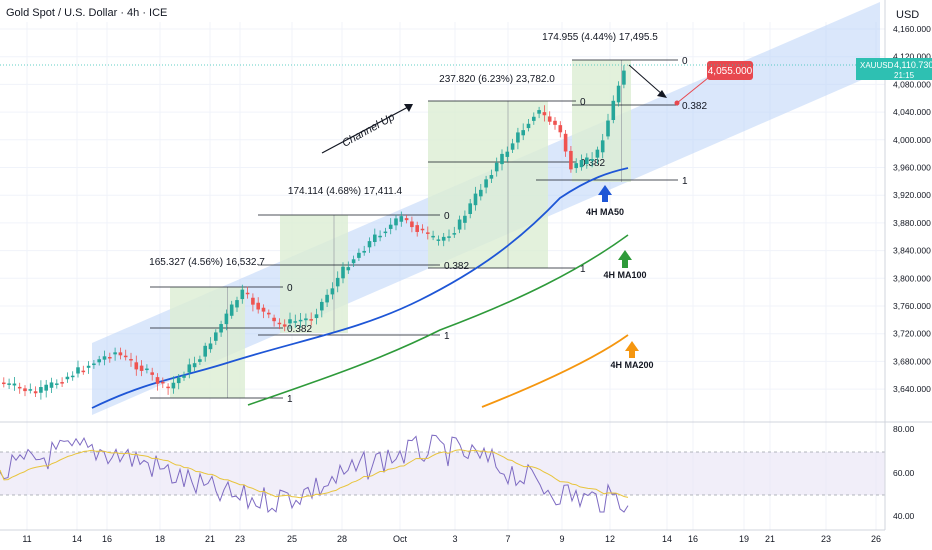 The height and width of the screenshot is (550, 932). What do you see at coordinates (912, 195) in the screenshot?
I see `y-tick-label: 3,920.000` at bounding box center [912, 195].